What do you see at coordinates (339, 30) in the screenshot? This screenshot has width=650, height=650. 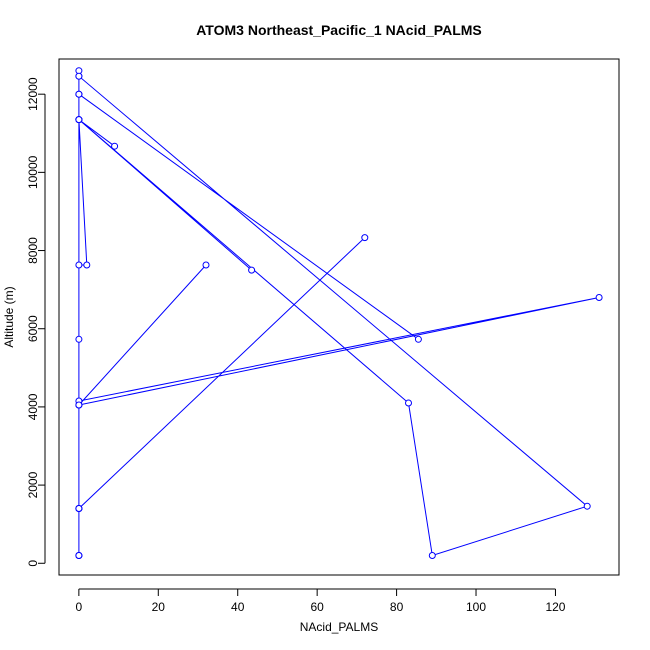 I see `chart-title: ATOM3 Northeast_Pacific_1 NAcid_PALMS` at bounding box center [339, 30].